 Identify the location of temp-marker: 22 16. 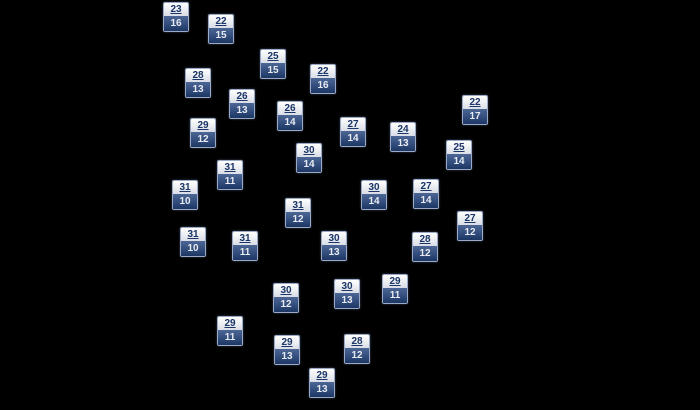
(323, 79).